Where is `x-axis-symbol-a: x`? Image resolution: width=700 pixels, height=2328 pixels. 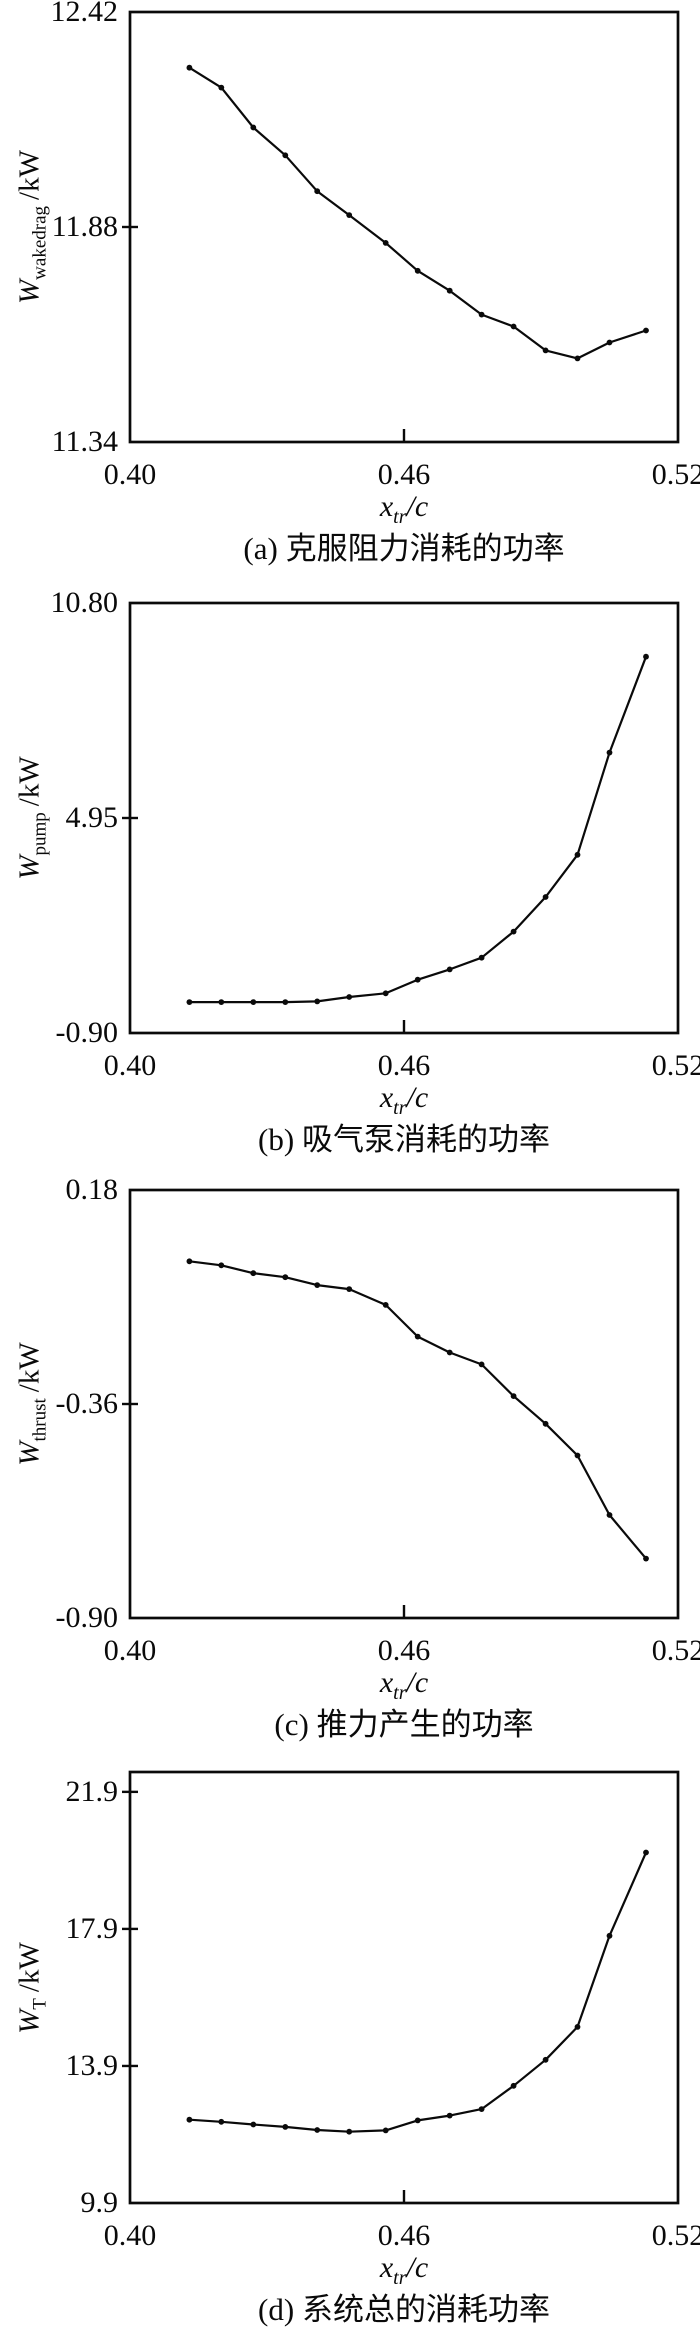
x-axis-symbol-a: x is located at coordinates (386, 506).